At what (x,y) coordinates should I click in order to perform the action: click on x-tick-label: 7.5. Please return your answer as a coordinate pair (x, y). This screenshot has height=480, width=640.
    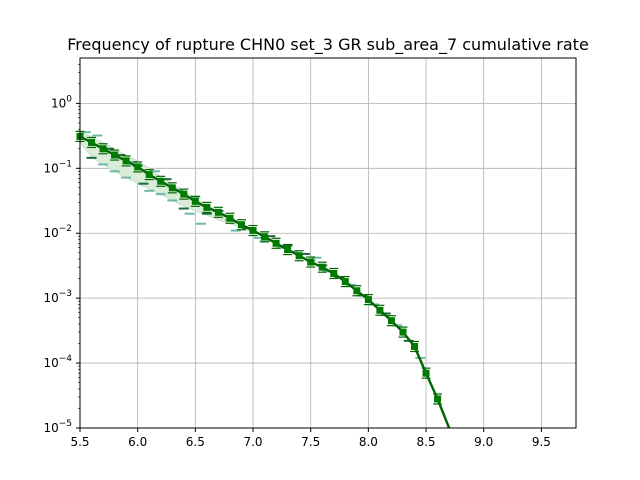
    Looking at the image, I should click on (310, 442).